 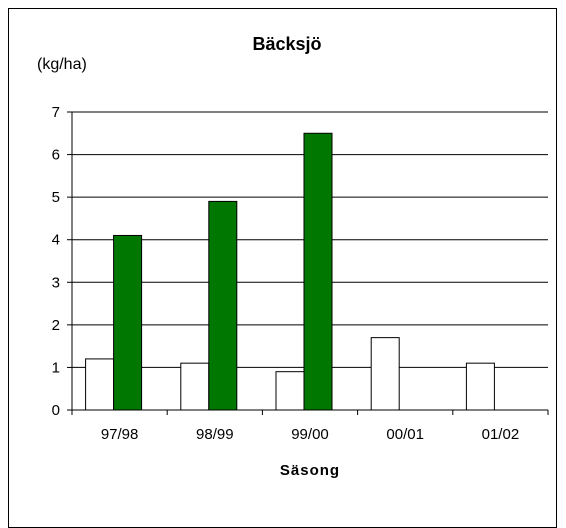 I want to click on x-tick-labels: 97/98 98/99 99/00 00/01 01/02, so click(x=310, y=434).